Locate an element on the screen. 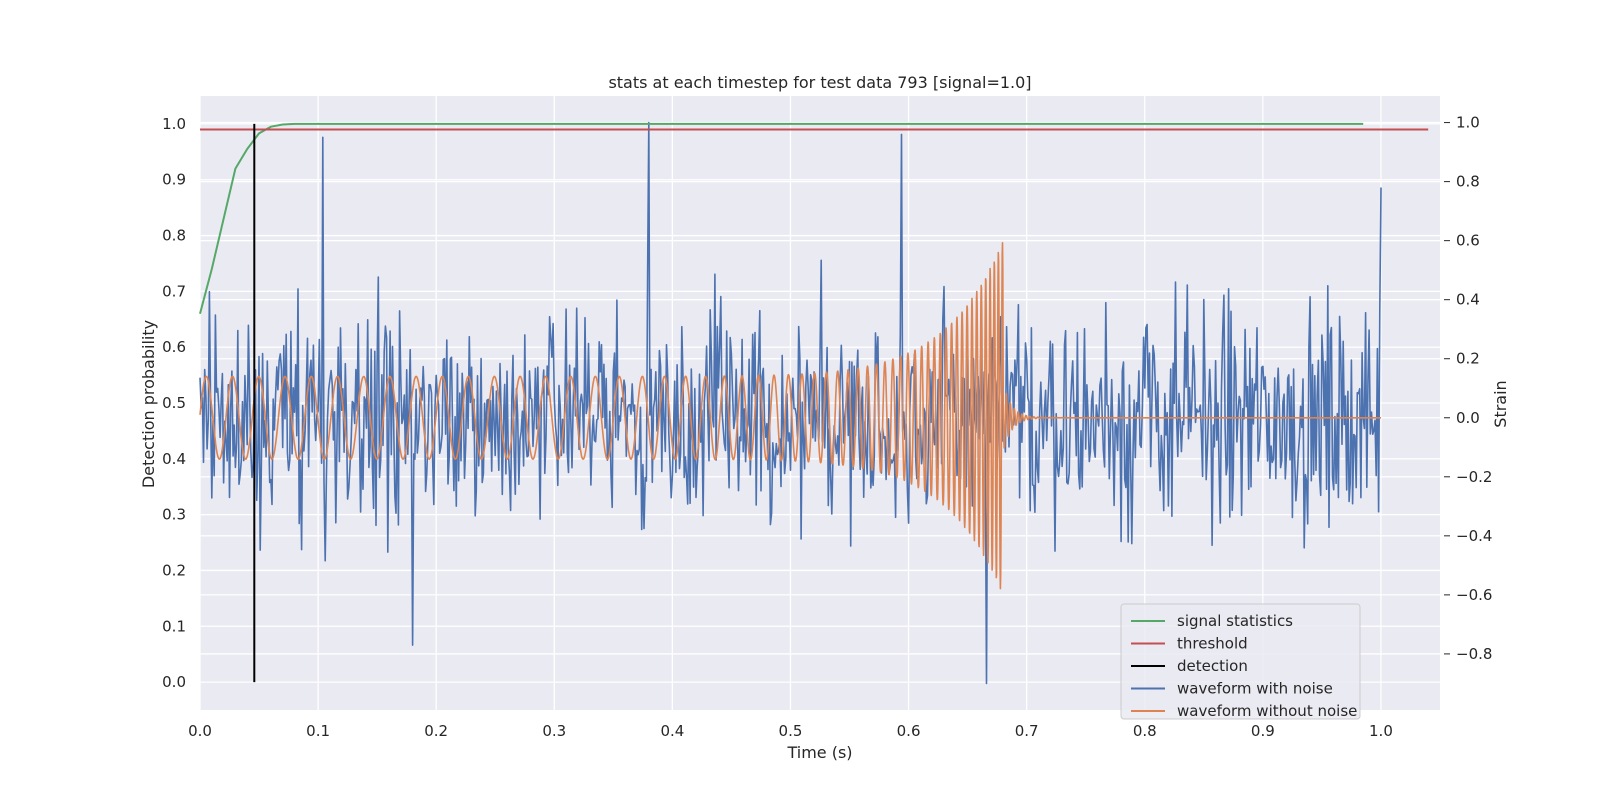 The height and width of the screenshot is (800, 1600). y2-tick-label: 0.2 is located at coordinates (1468, 359).